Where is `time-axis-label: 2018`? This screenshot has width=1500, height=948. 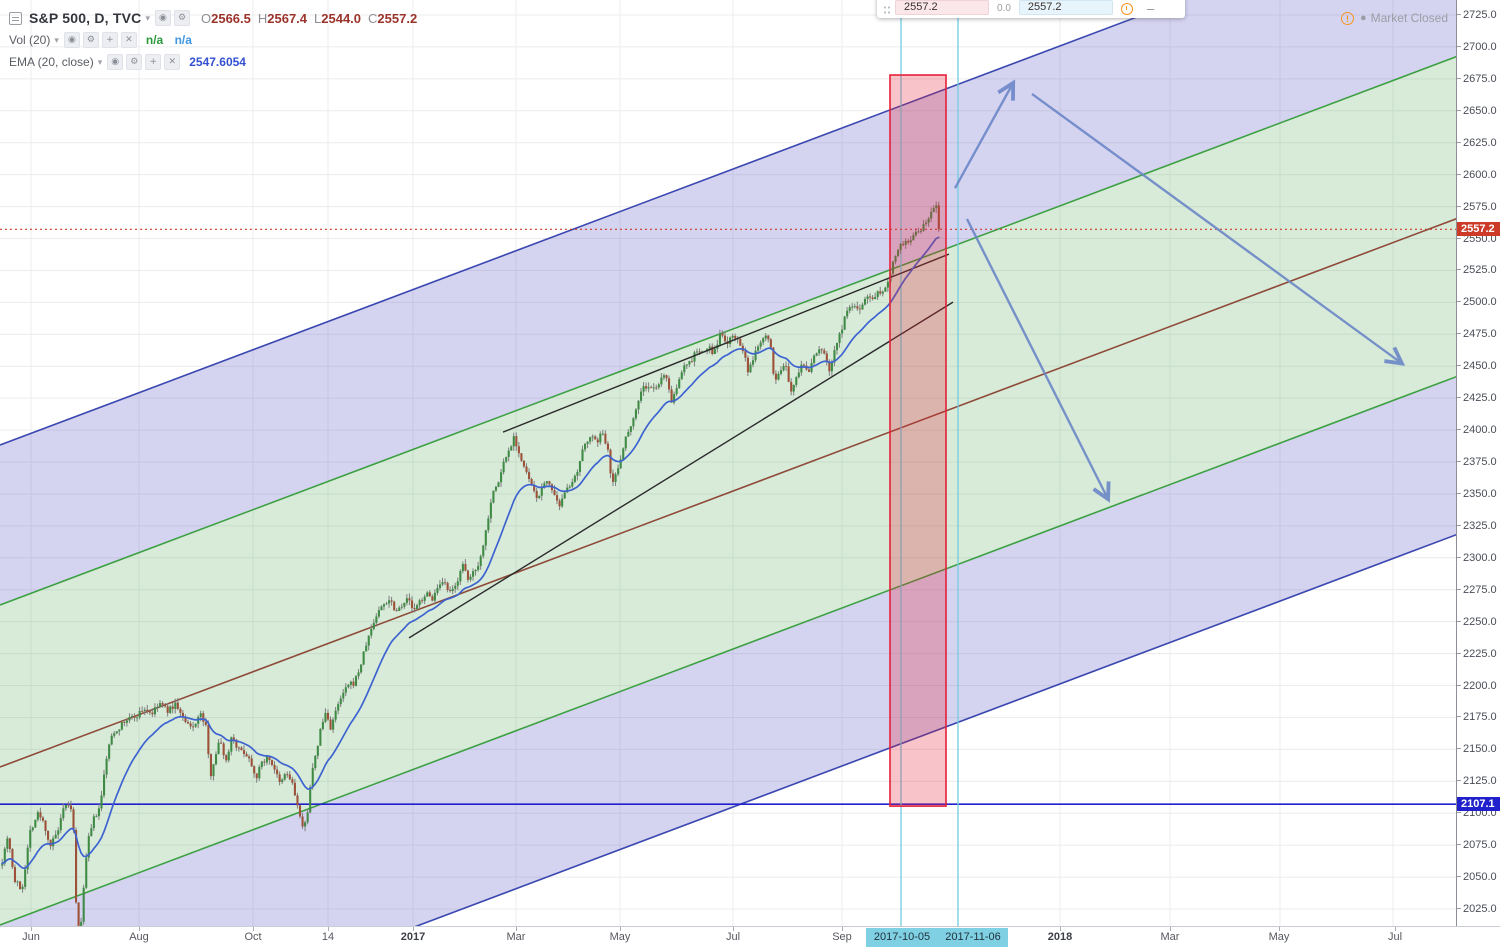 time-axis-label: 2018 is located at coordinates (1060, 937).